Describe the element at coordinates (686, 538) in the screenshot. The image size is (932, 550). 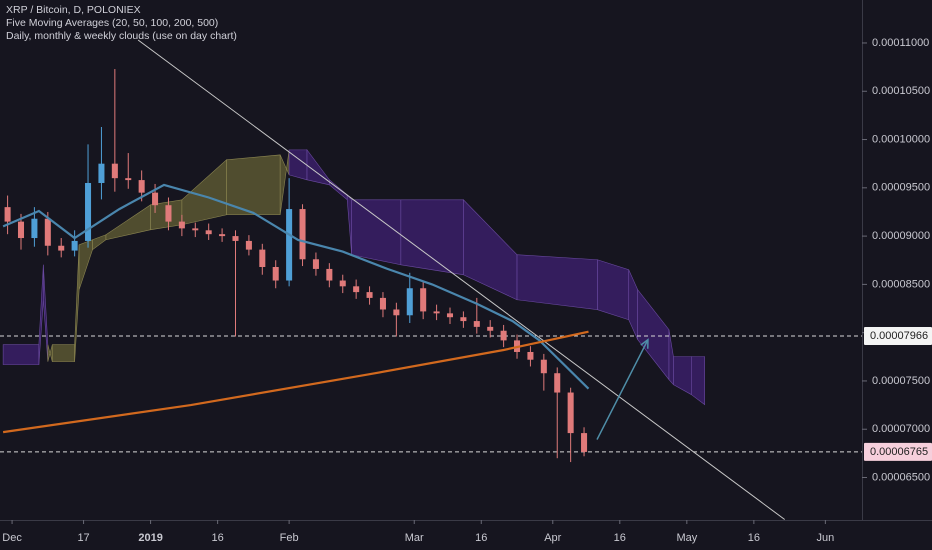
I see `x-tick-label: May` at that location.